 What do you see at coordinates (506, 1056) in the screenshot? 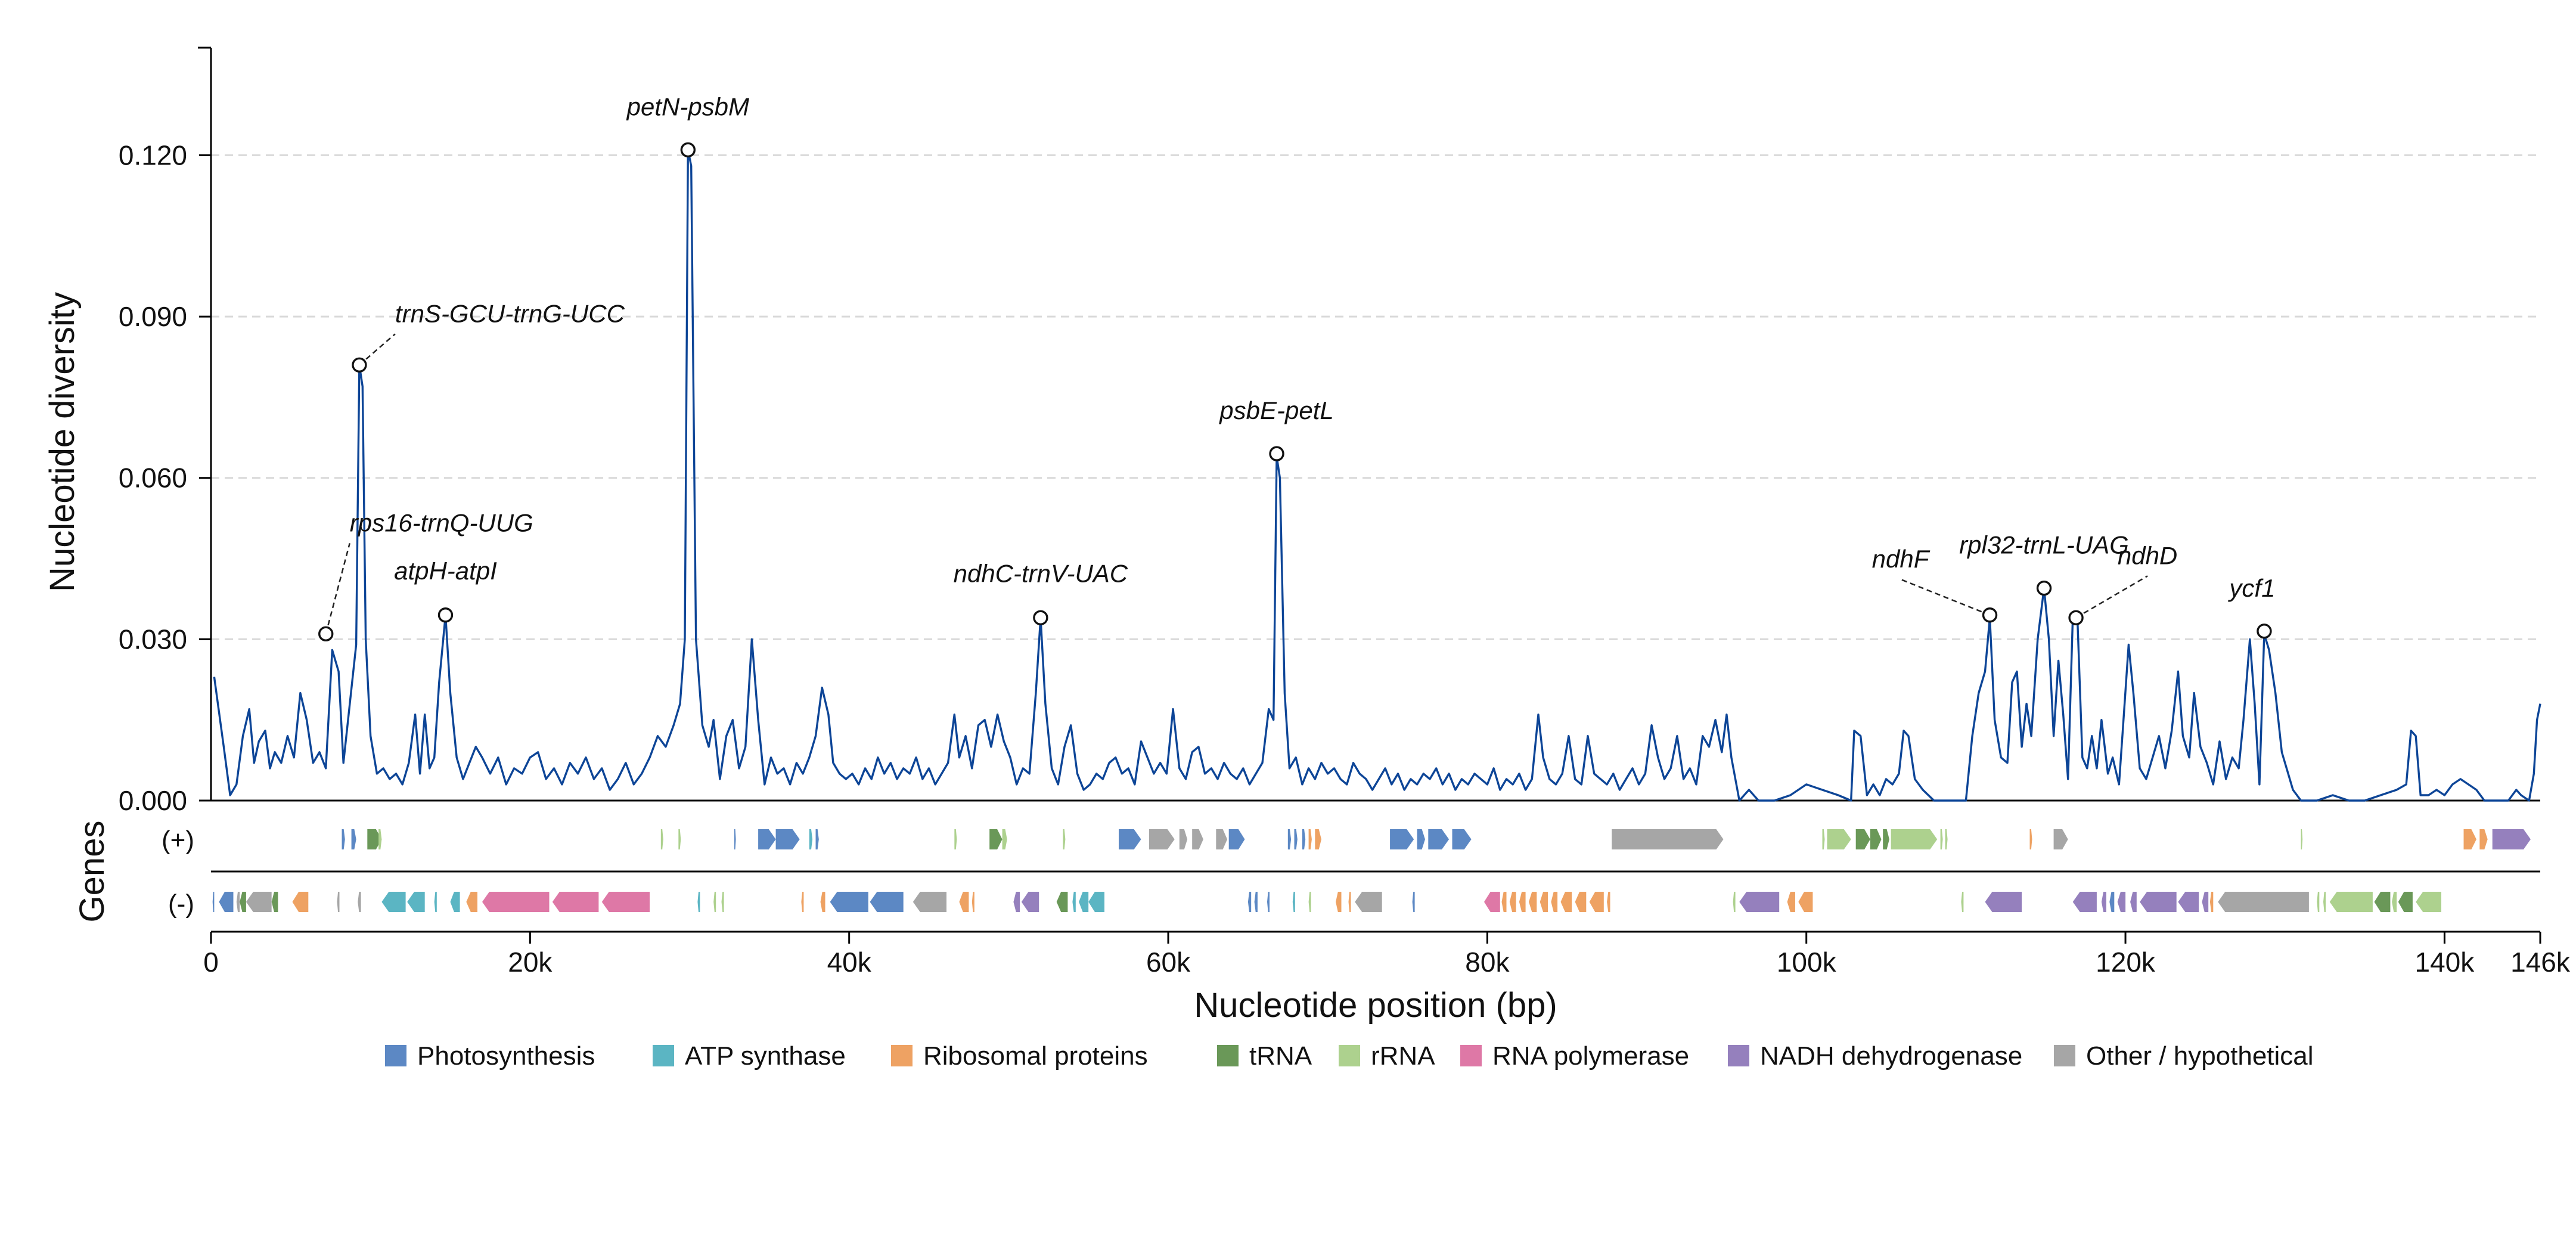
I see `legend-label: Photosynthesis` at bounding box center [506, 1056].